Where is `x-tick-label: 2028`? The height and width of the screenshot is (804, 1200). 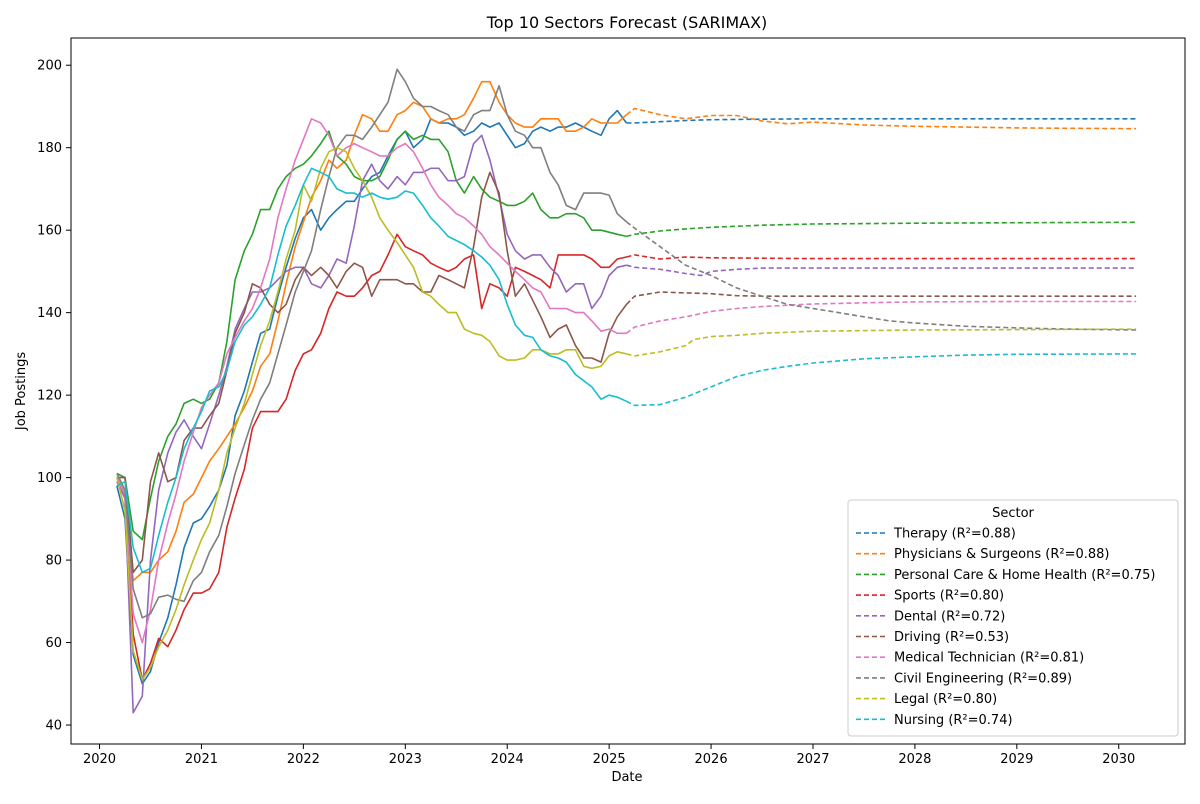
x-tick-label: 2028 is located at coordinates (914, 759).